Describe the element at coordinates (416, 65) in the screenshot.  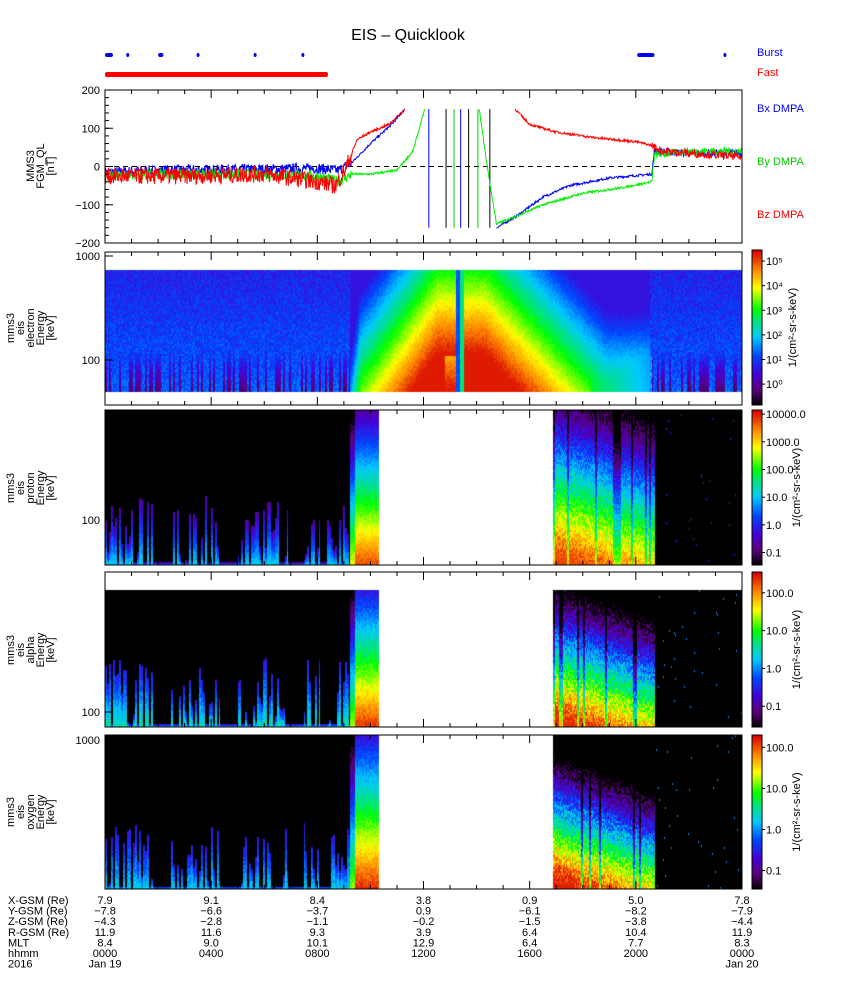
I see `mode-bar` at that location.